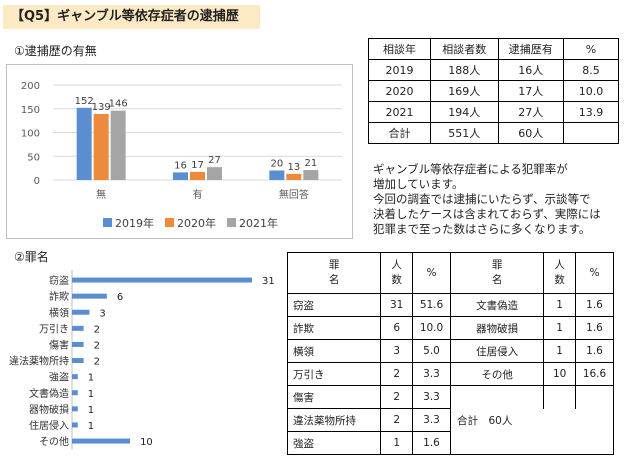  I want to click on bar-詐欺, so click(89, 296).